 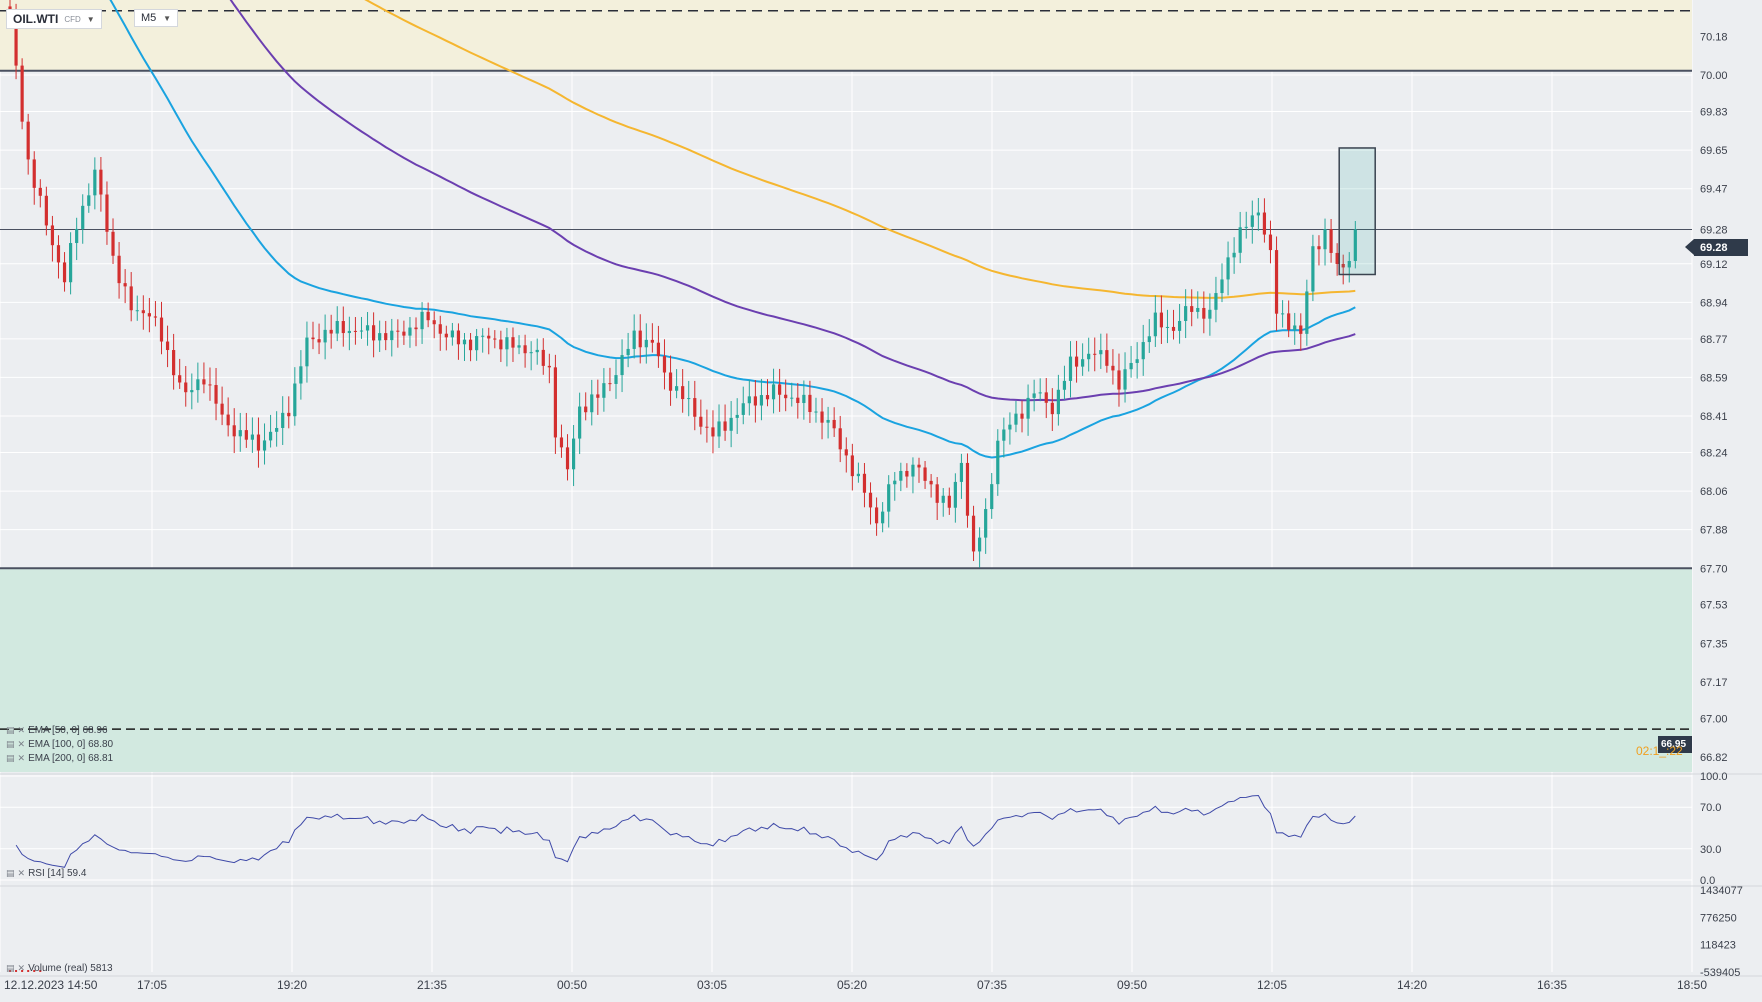 What do you see at coordinates (1675, 744) in the screenshot?
I see `alert-price-tag: 66.95` at bounding box center [1675, 744].